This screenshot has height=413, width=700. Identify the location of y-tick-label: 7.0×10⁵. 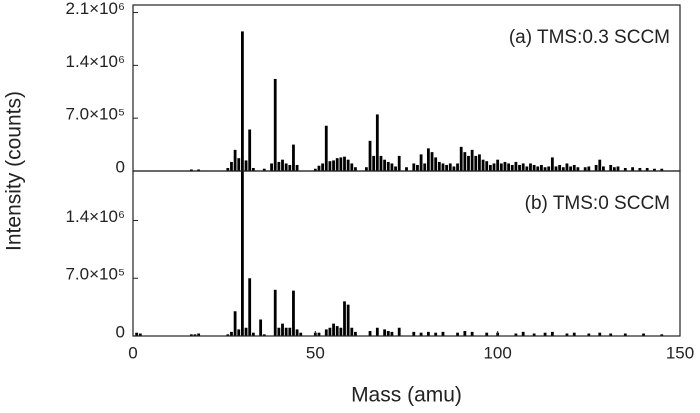
(95, 114).